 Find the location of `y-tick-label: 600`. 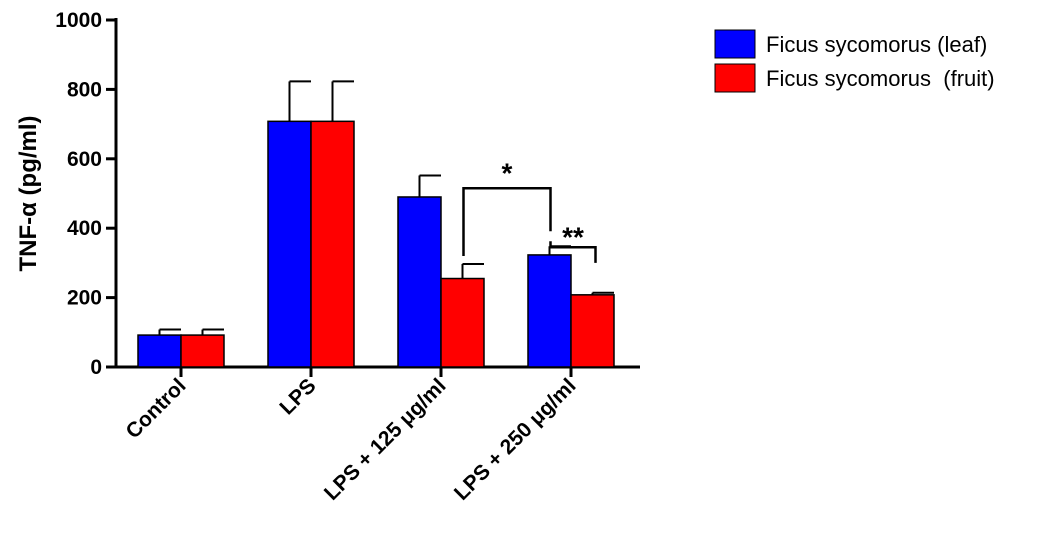

y-tick-label: 600 is located at coordinates (84, 159).